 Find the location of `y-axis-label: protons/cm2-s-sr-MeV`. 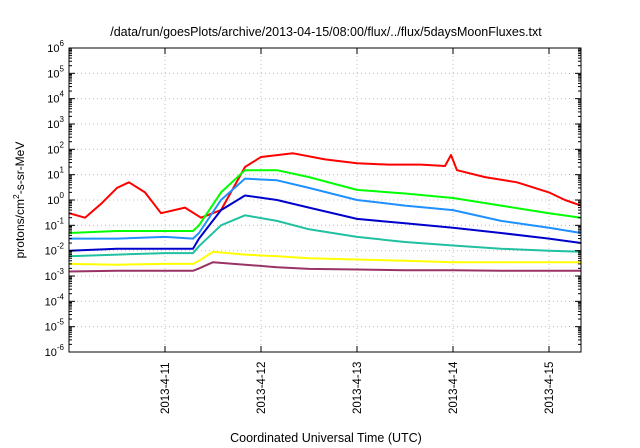

y-axis-label: protons/cm2-s-sr-MeV is located at coordinates (19, 200).